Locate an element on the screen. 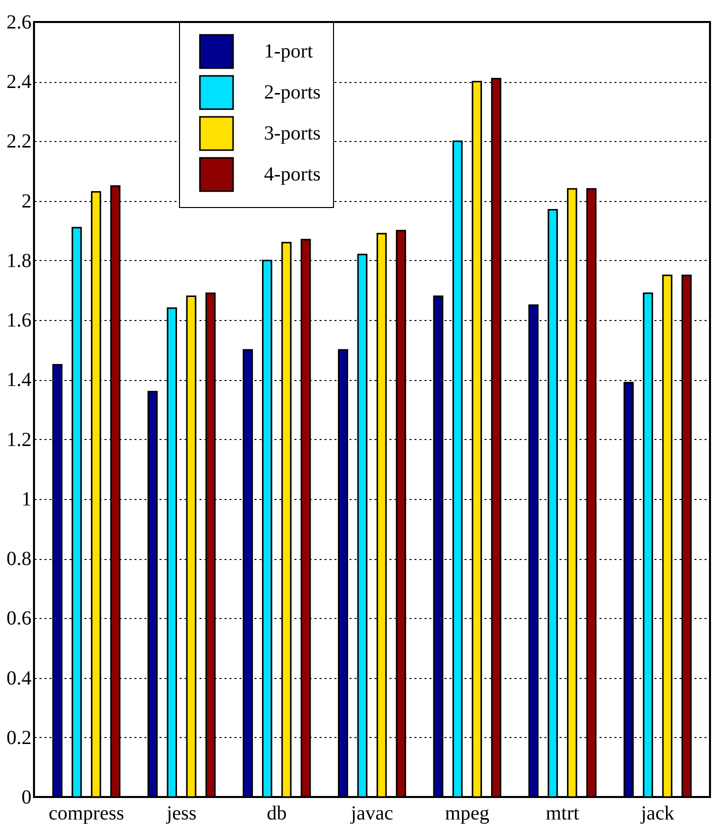 This screenshot has height=840, width=725. y-tick-label: 1.8 is located at coordinates (19, 261).